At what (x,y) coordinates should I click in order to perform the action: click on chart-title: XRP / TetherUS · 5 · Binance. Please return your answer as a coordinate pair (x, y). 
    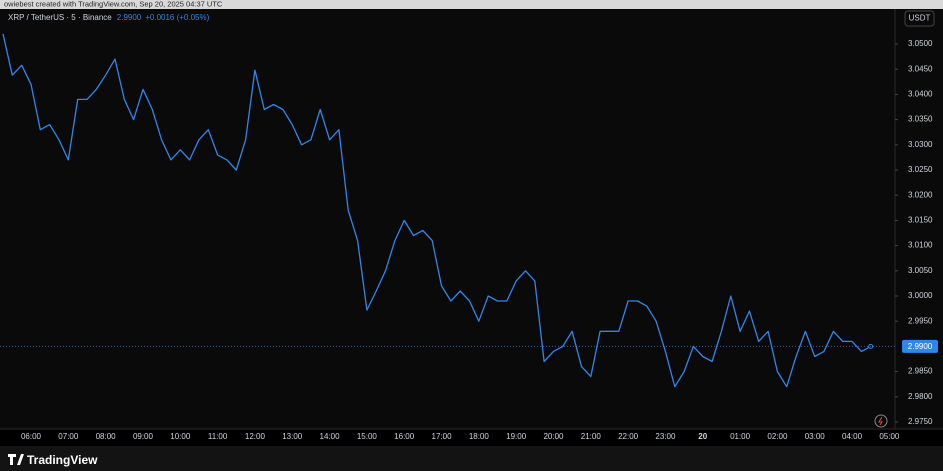
    Looking at the image, I should click on (60, 17).